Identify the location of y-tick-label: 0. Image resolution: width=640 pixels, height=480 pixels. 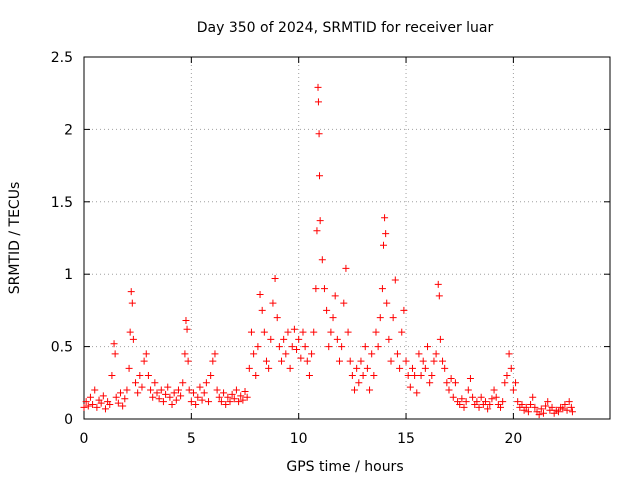
(68, 420).